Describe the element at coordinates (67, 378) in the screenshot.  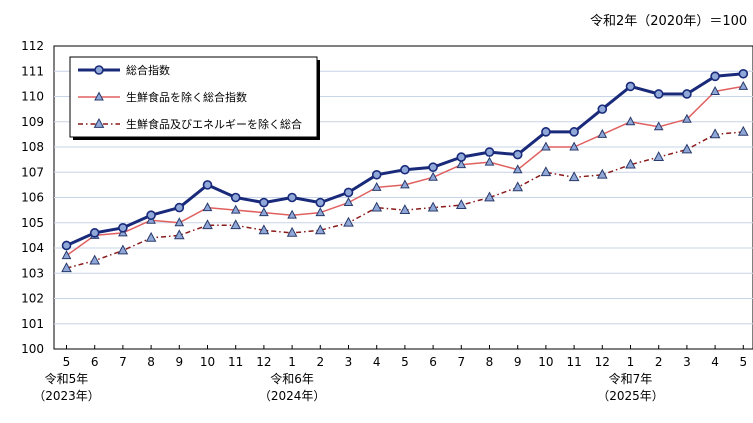
I see `era-label-year: 令和5年` at that location.